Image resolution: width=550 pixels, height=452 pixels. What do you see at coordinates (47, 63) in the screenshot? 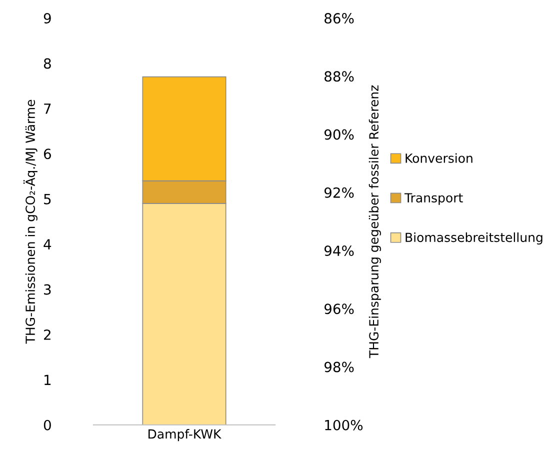
I see `y-tick-label: 8` at bounding box center [47, 63].